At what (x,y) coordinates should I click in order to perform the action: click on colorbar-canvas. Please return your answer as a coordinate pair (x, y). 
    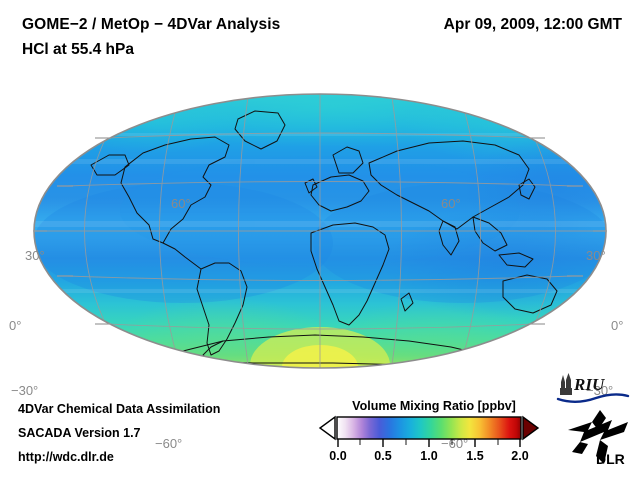
    Looking at the image, I should click on (429, 431).